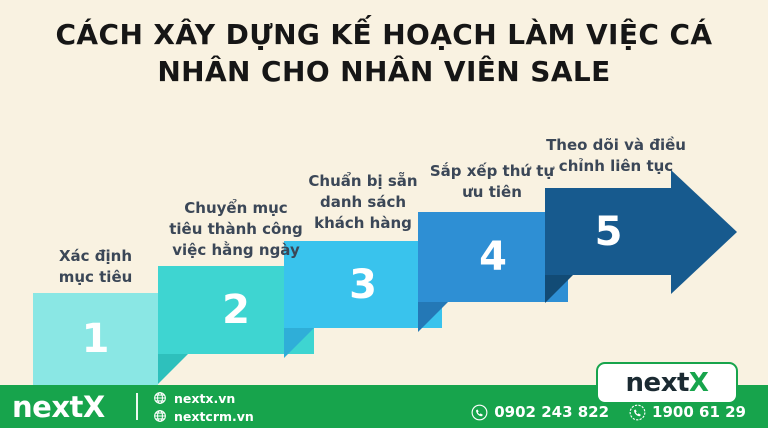  What do you see at coordinates (58, 406) in the screenshot?
I see `footer-logo: nextX` at bounding box center [58, 406].